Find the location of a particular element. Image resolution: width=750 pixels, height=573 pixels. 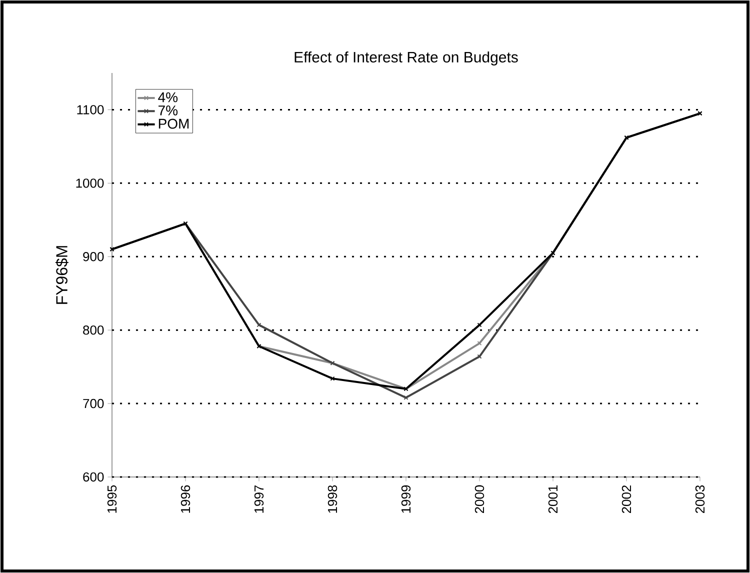

x-tick-label: 2000 is located at coordinates (479, 499).